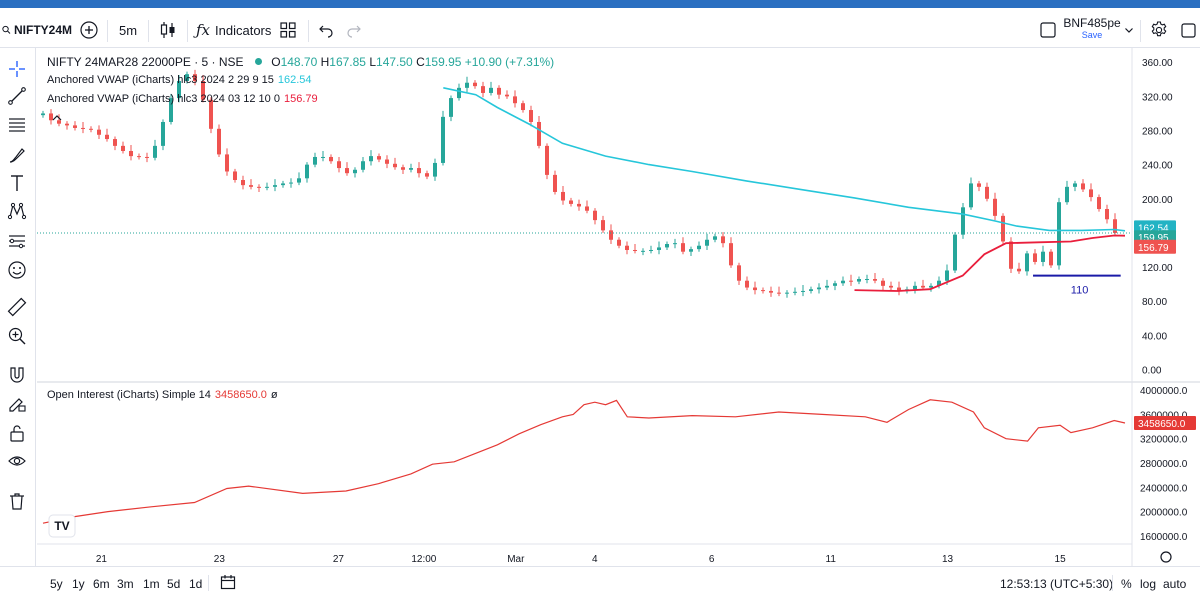 Image resolution: width=1200 pixels, height=598 pixels. I want to click on range-1m: 1m, so click(151, 584).